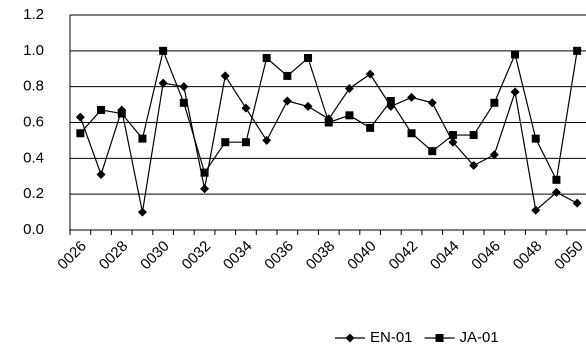  Describe the element at coordinates (391, 337) in the screenshot. I see `legend-label: EN-01` at that location.